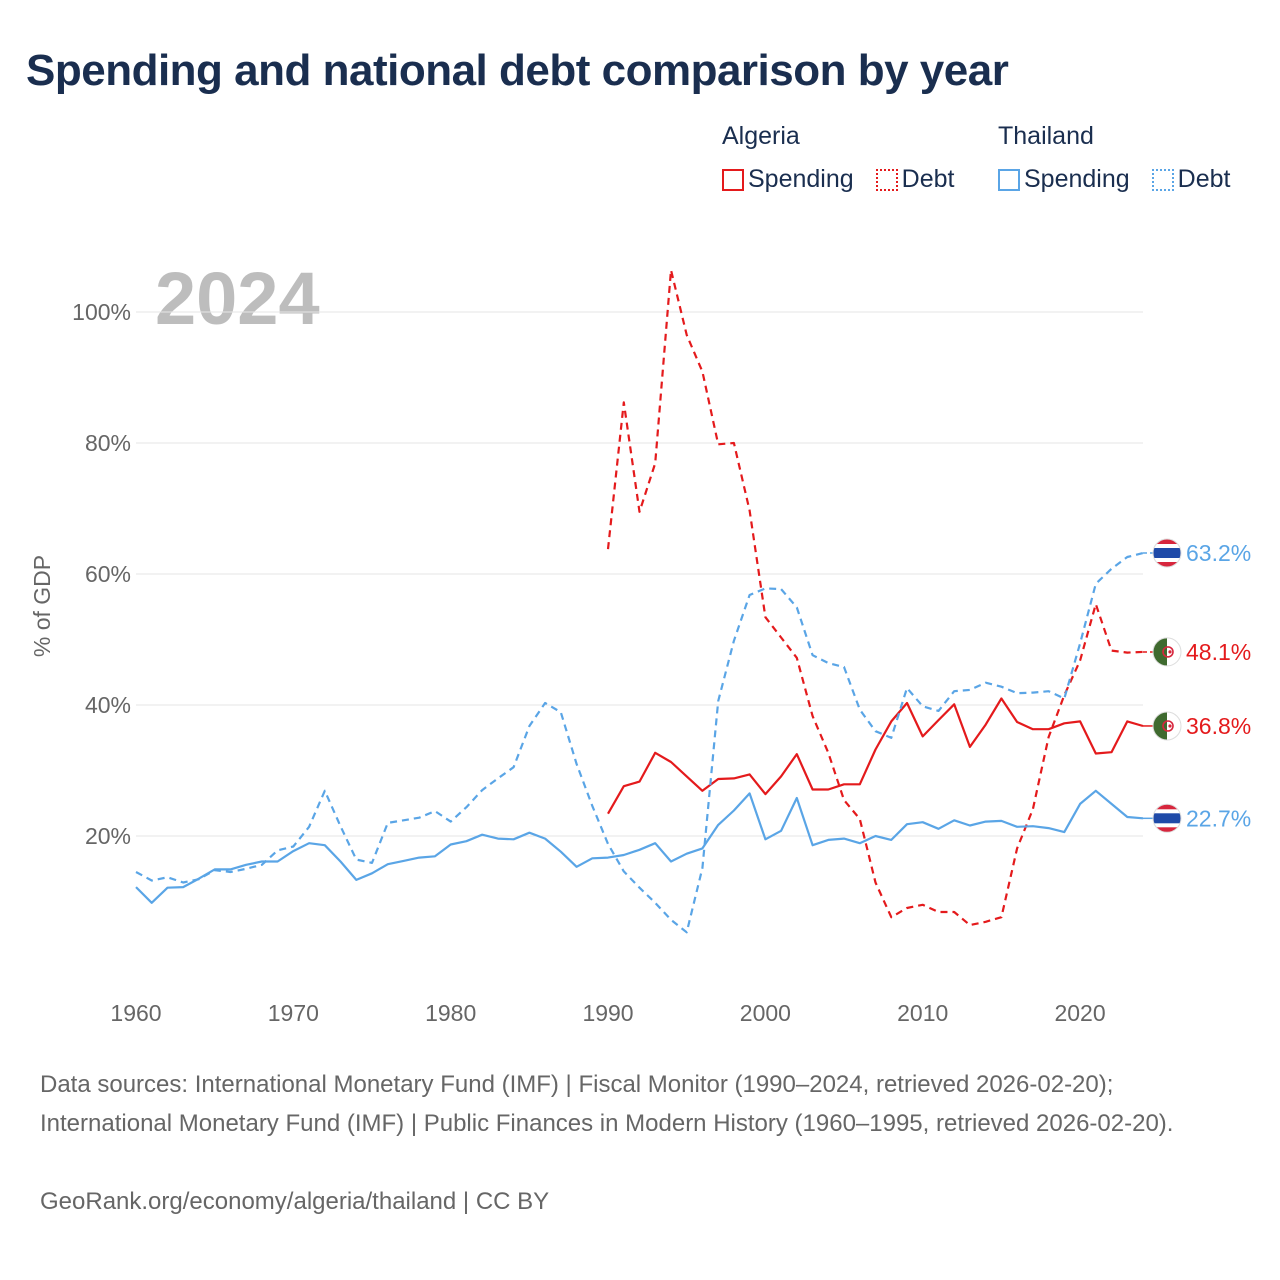 The height and width of the screenshot is (1280, 1280). What do you see at coordinates (914, 179) in the screenshot?
I see `legend-item-algeria-debt: Debt` at bounding box center [914, 179].